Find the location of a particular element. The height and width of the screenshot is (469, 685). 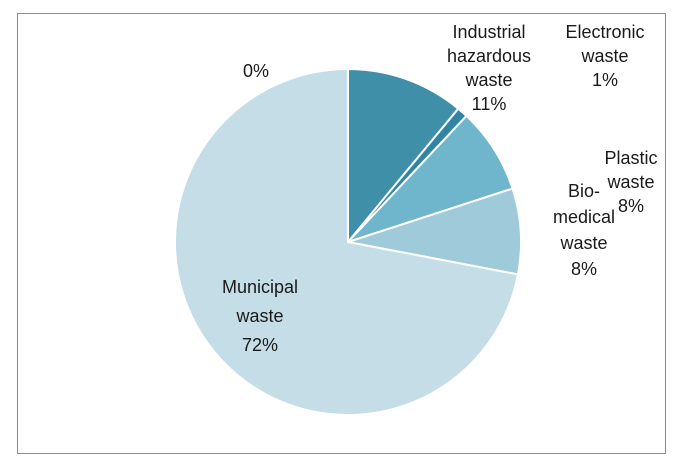

pie-label-1: Electronic waste 1% is located at coordinates (604, 56).